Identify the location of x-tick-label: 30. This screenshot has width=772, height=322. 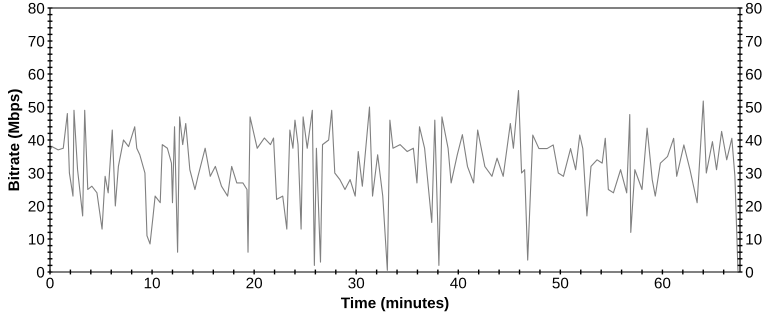
(356, 283).